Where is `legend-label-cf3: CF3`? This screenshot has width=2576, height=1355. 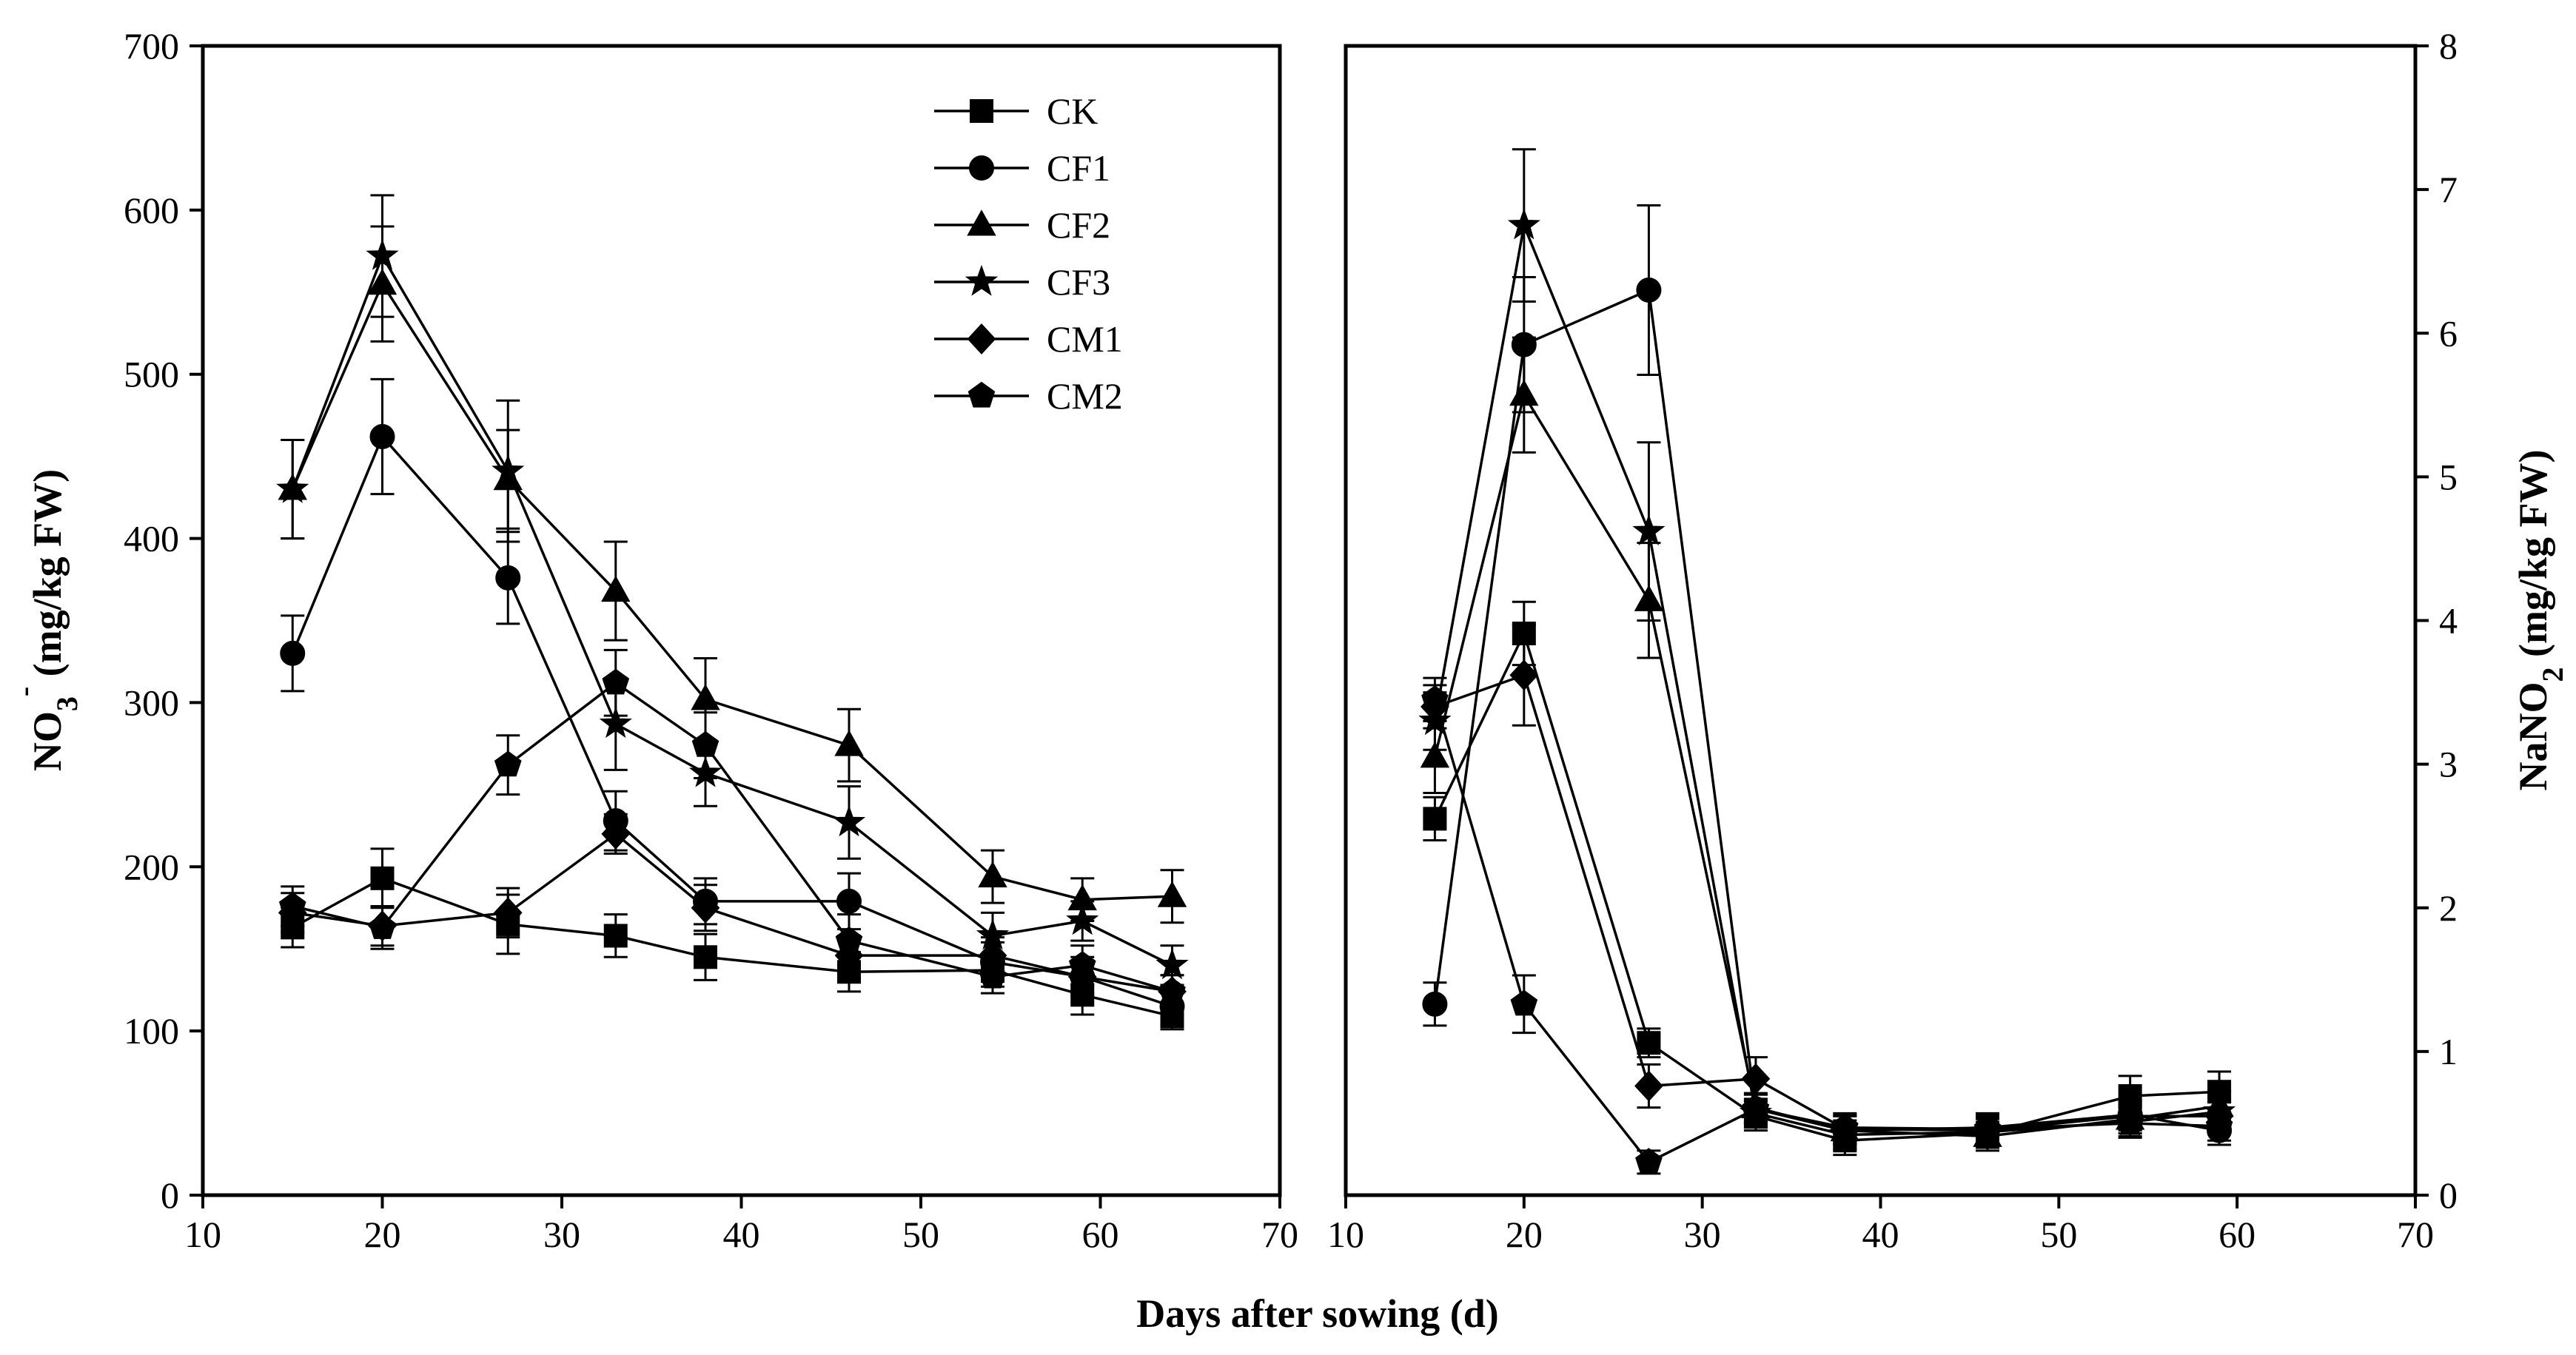
legend-label-cf3: CF3 is located at coordinates (1078, 282).